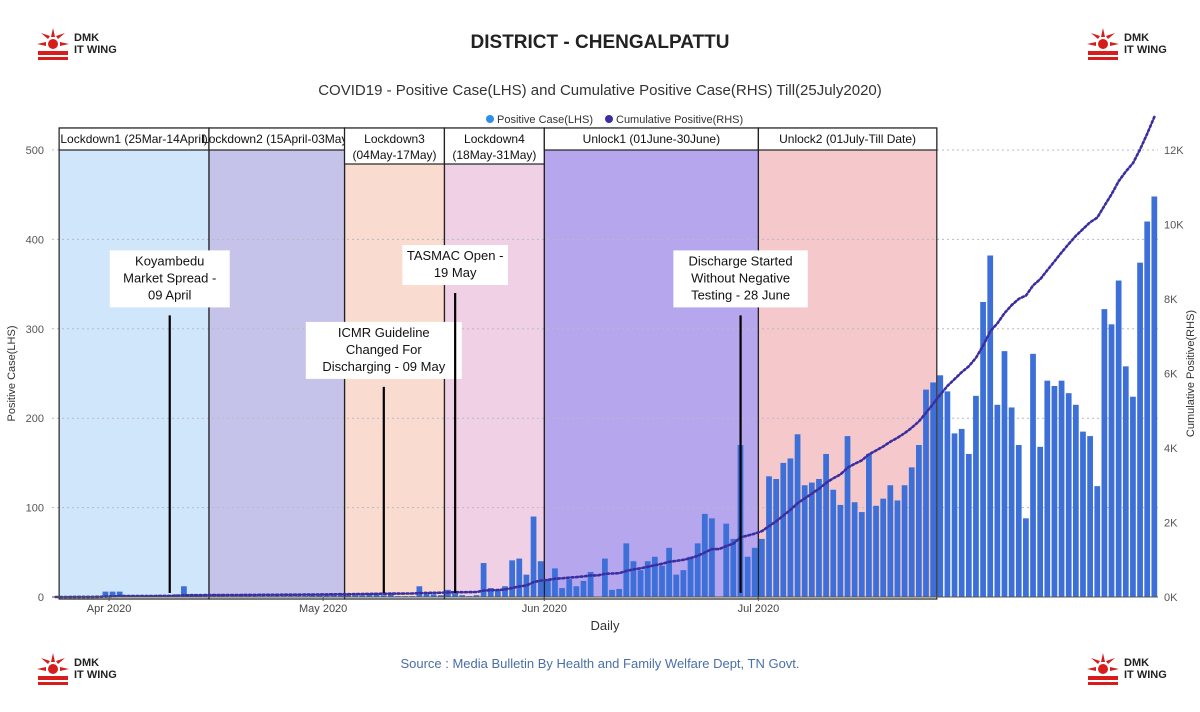 This screenshot has height=712, width=1200. I want to click on logo-bottom-left: DMK IT WING, so click(76, 669).